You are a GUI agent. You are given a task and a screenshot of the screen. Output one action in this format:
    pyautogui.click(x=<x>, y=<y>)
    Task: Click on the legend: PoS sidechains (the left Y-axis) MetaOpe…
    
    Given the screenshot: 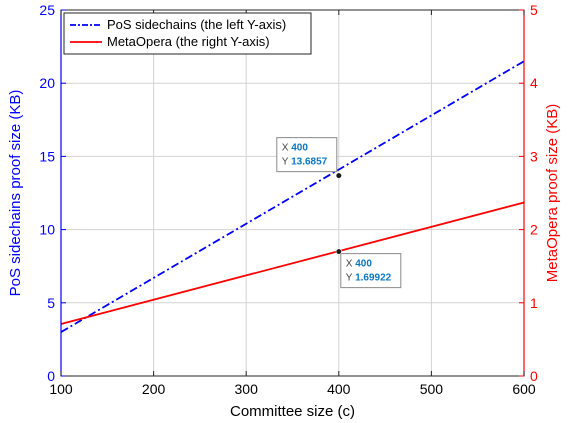 What is the action you would take?
    pyautogui.click(x=187, y=33)
    